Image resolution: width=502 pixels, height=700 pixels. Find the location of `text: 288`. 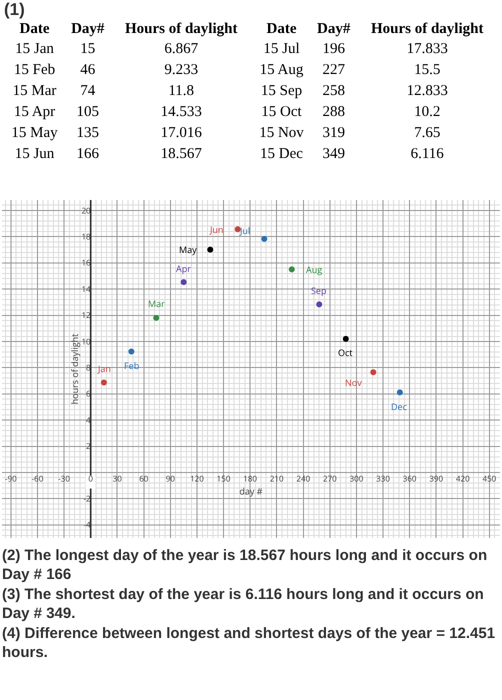

text: 288 is located at coordinates (333, 112).